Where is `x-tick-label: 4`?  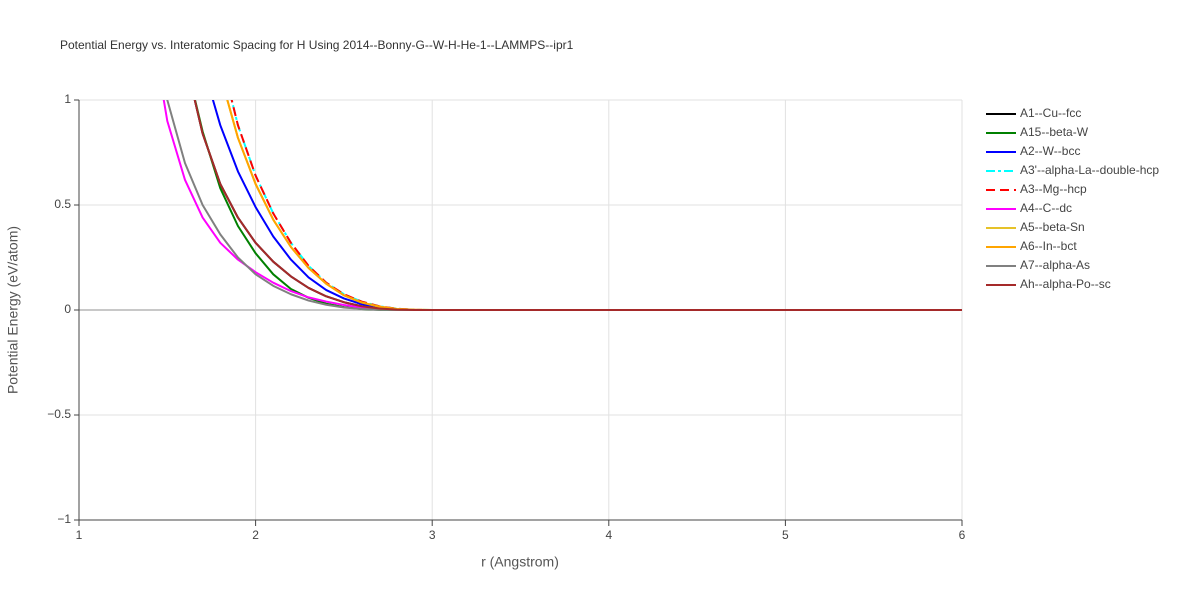 x-tick-label: 4 is located at coordinates (608, 535).